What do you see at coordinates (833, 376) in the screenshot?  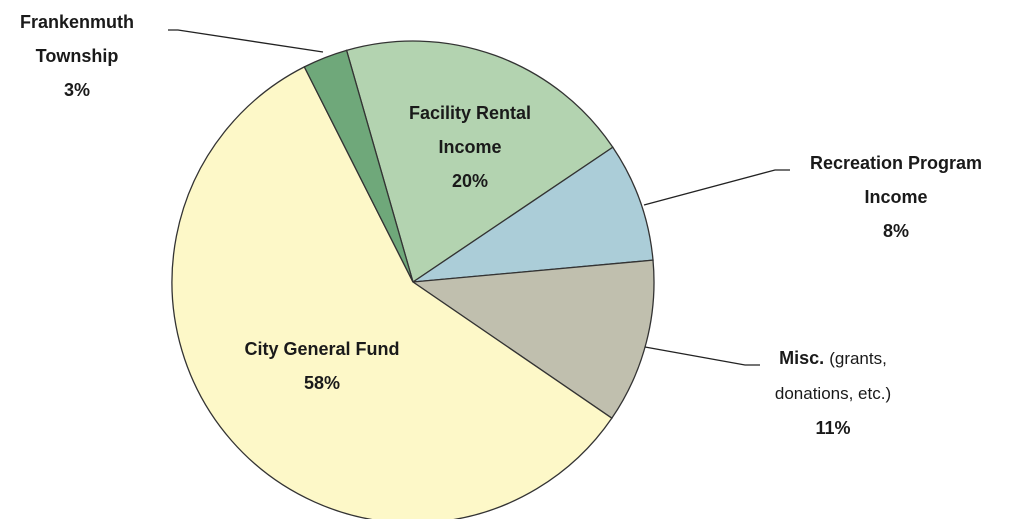 I see `annotation: (grants, donations, etc.)` at bounding box center [833, 376].